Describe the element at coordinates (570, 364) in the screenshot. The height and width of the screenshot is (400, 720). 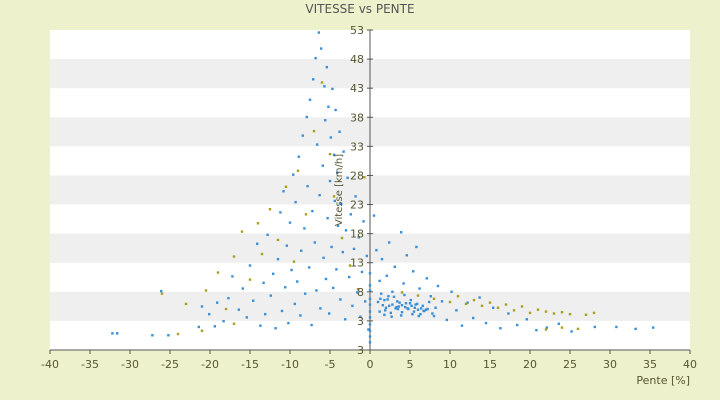
I see `x-tick-label: 25` at that location.